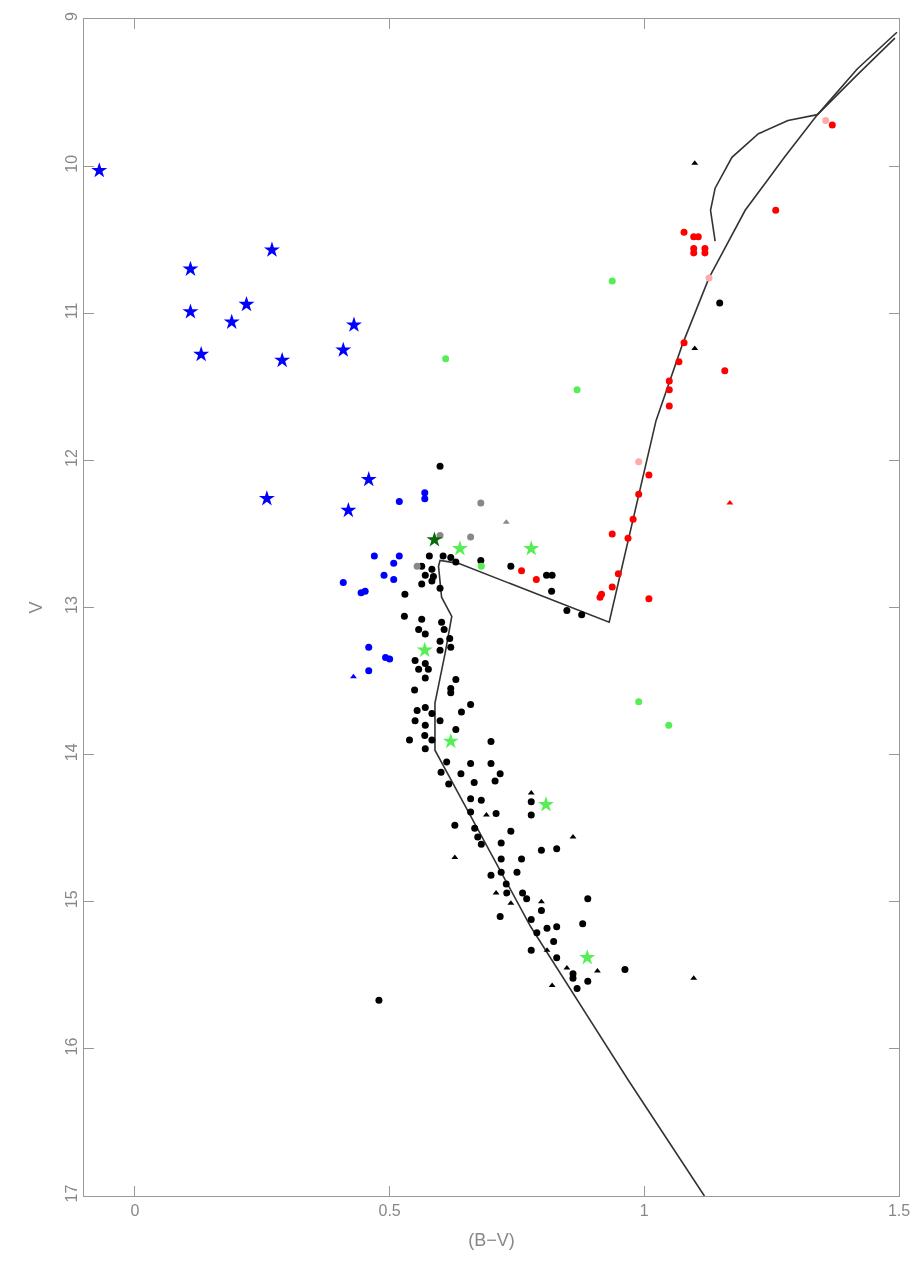 Image resolution: width=922 pixels, height=1284 pixels. What do you see at coordinates (71, 457) in the screenshot?
I see `y-tick-label: 12` at bounding box center [71, 457].